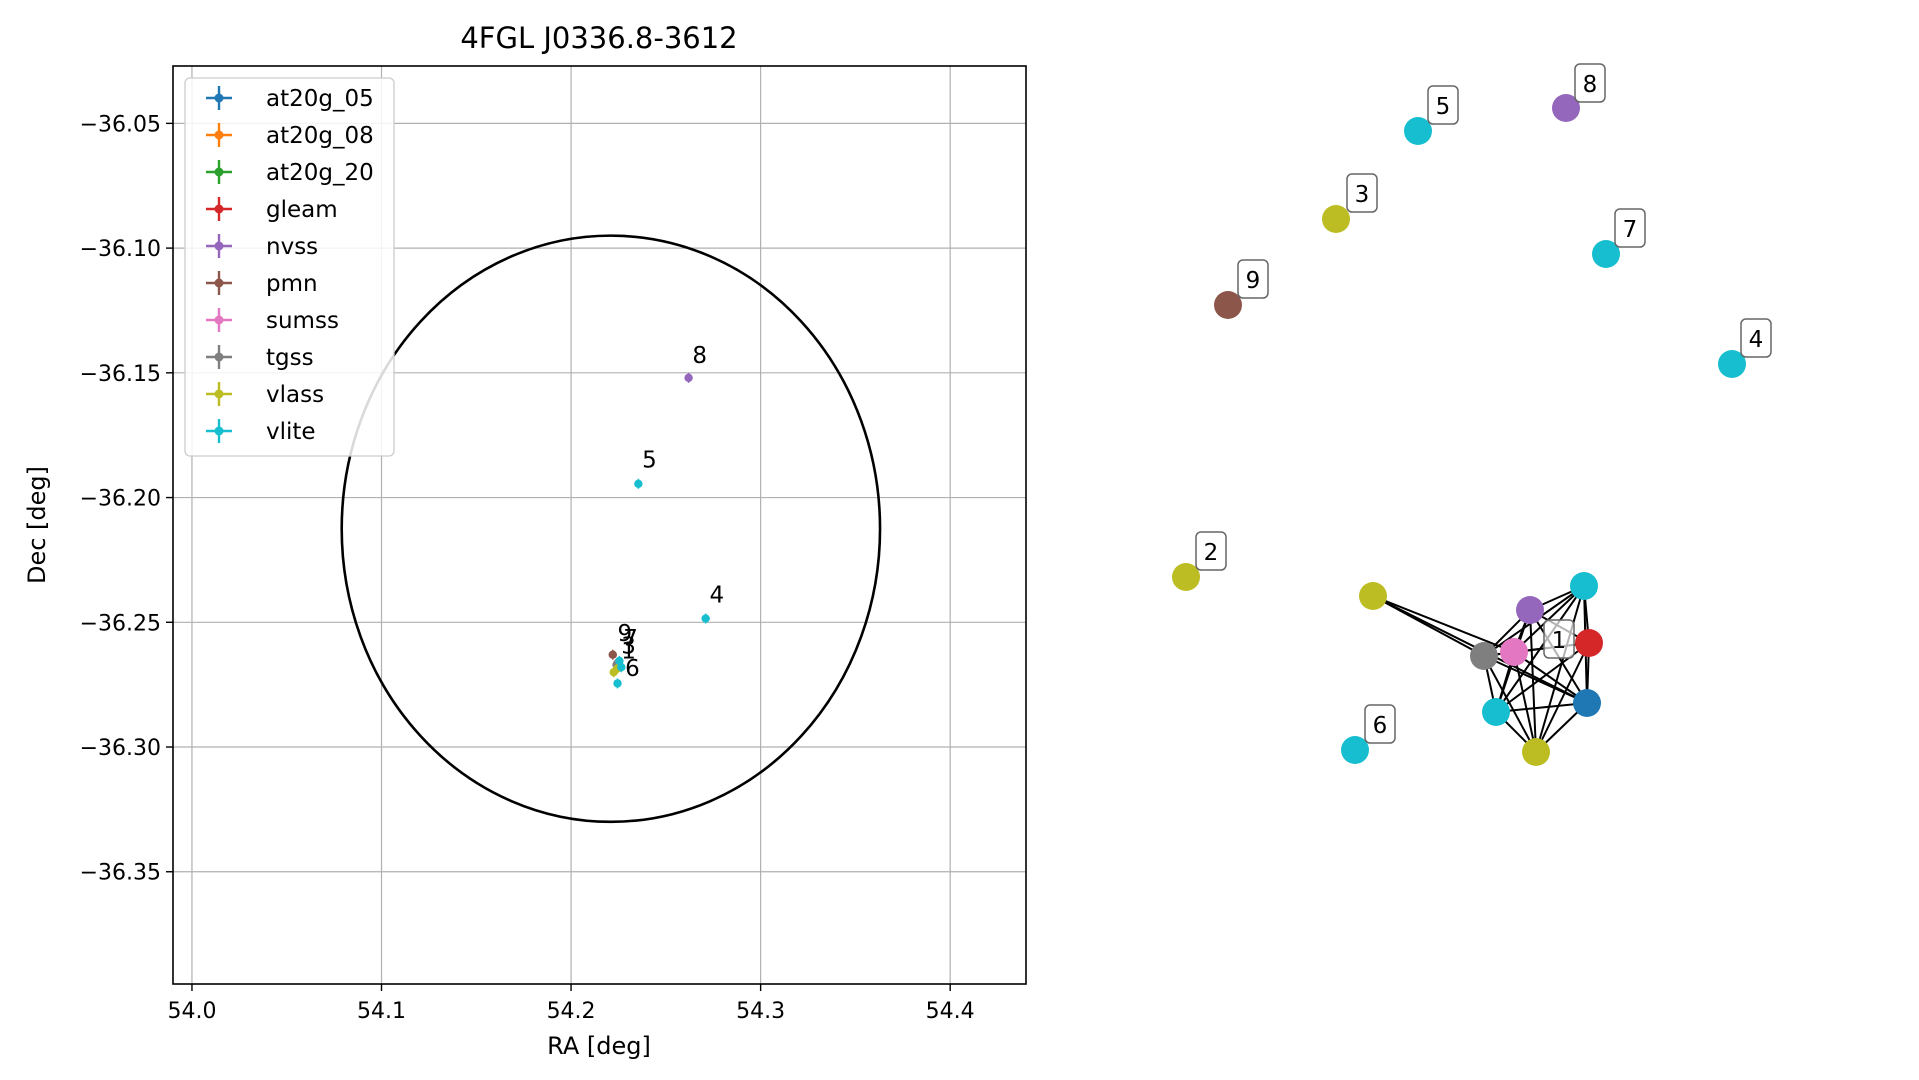  What do you see at coordinates (292, 247) in the screenshot?
I see `legend-label: nvss` at bounding box center [292, 247].